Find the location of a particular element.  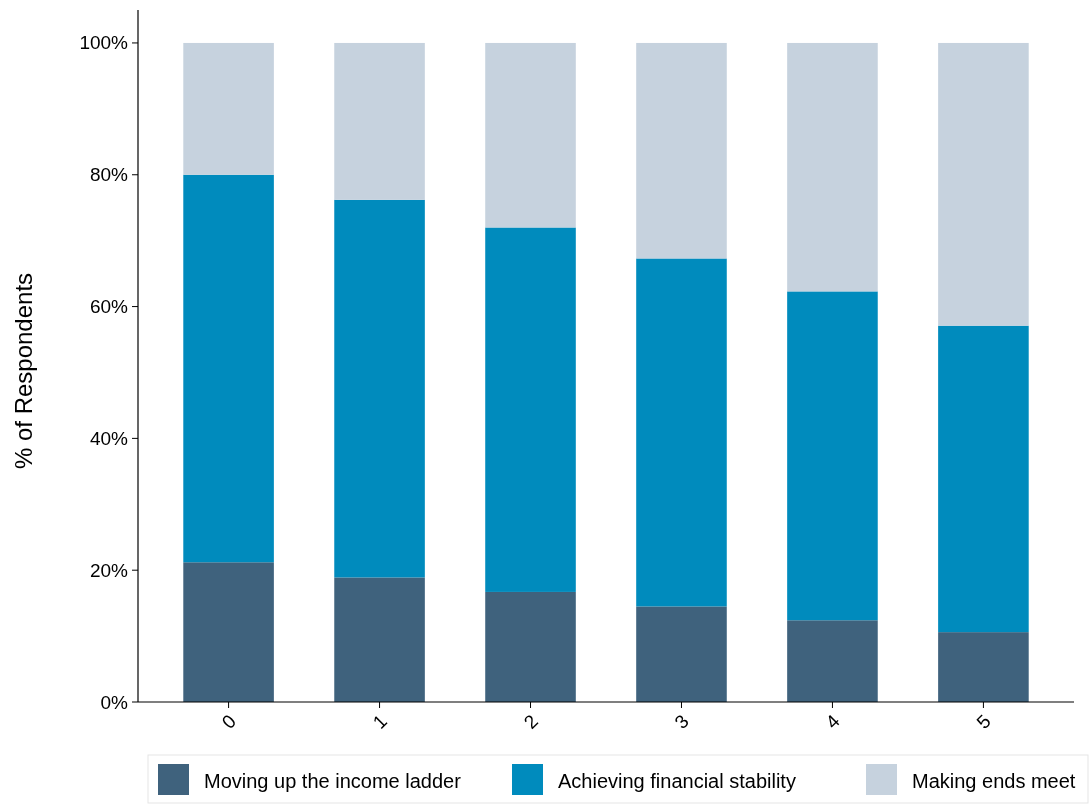

y-tick-label: 20% is located at coordinates (109, 570).